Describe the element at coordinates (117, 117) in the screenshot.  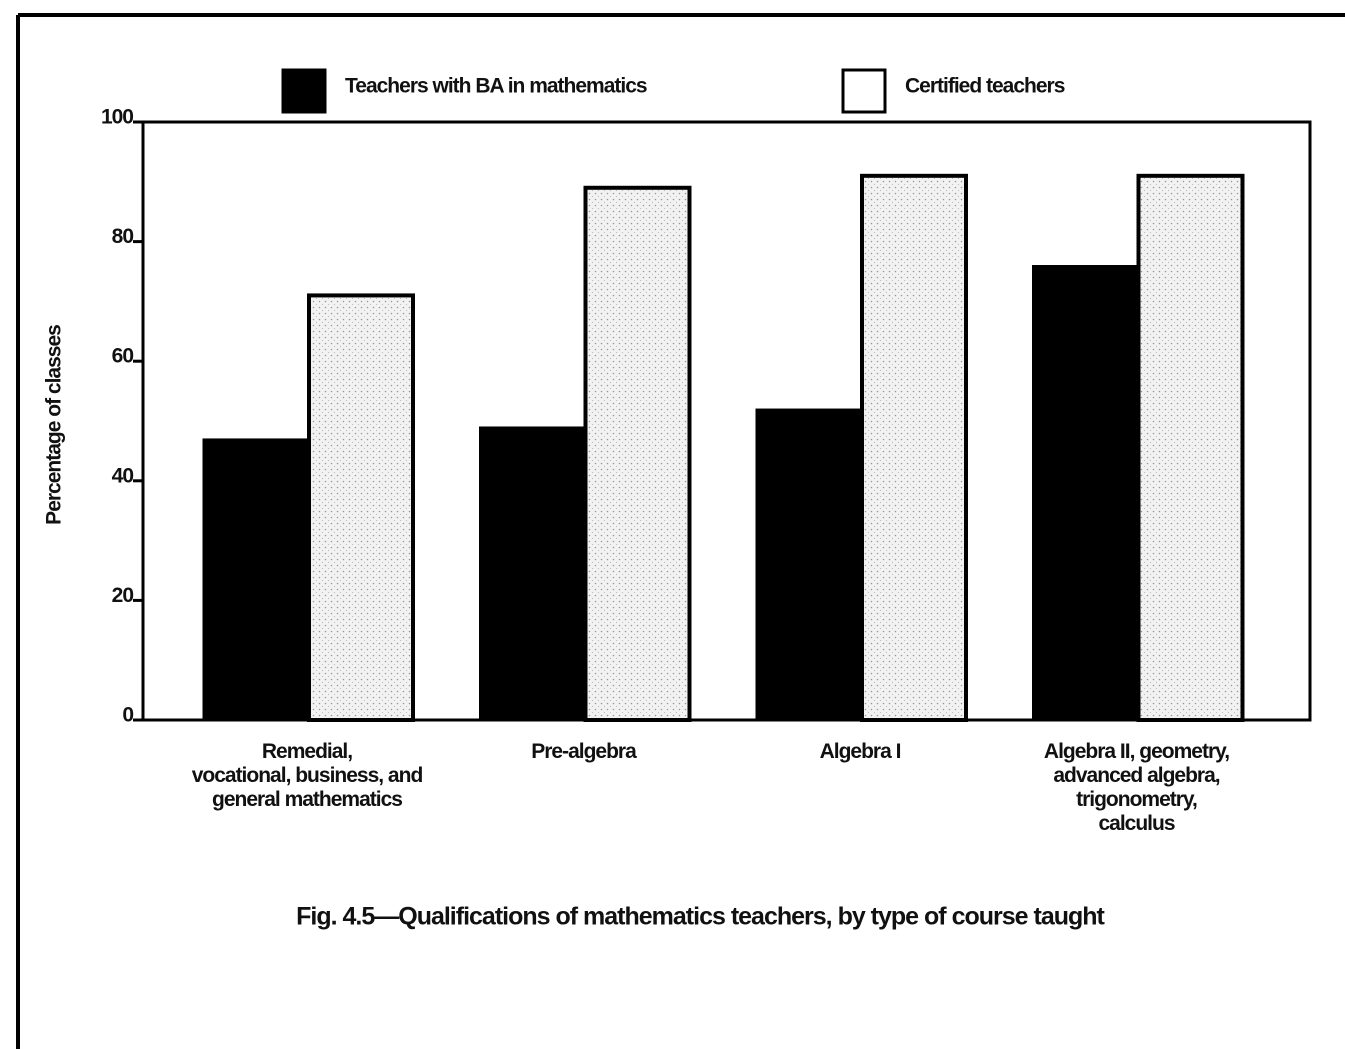
I see `y-tick-label: 100` at that location.